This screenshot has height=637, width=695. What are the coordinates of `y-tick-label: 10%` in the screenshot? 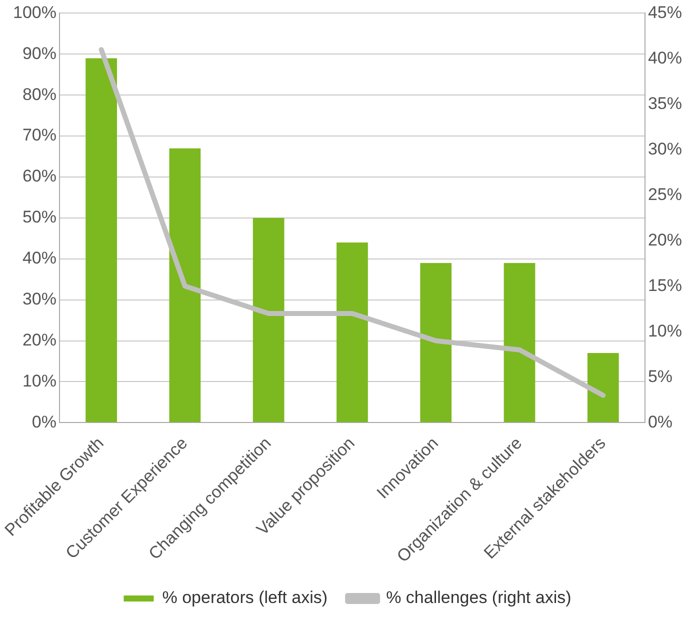 It's located at (39, 380).